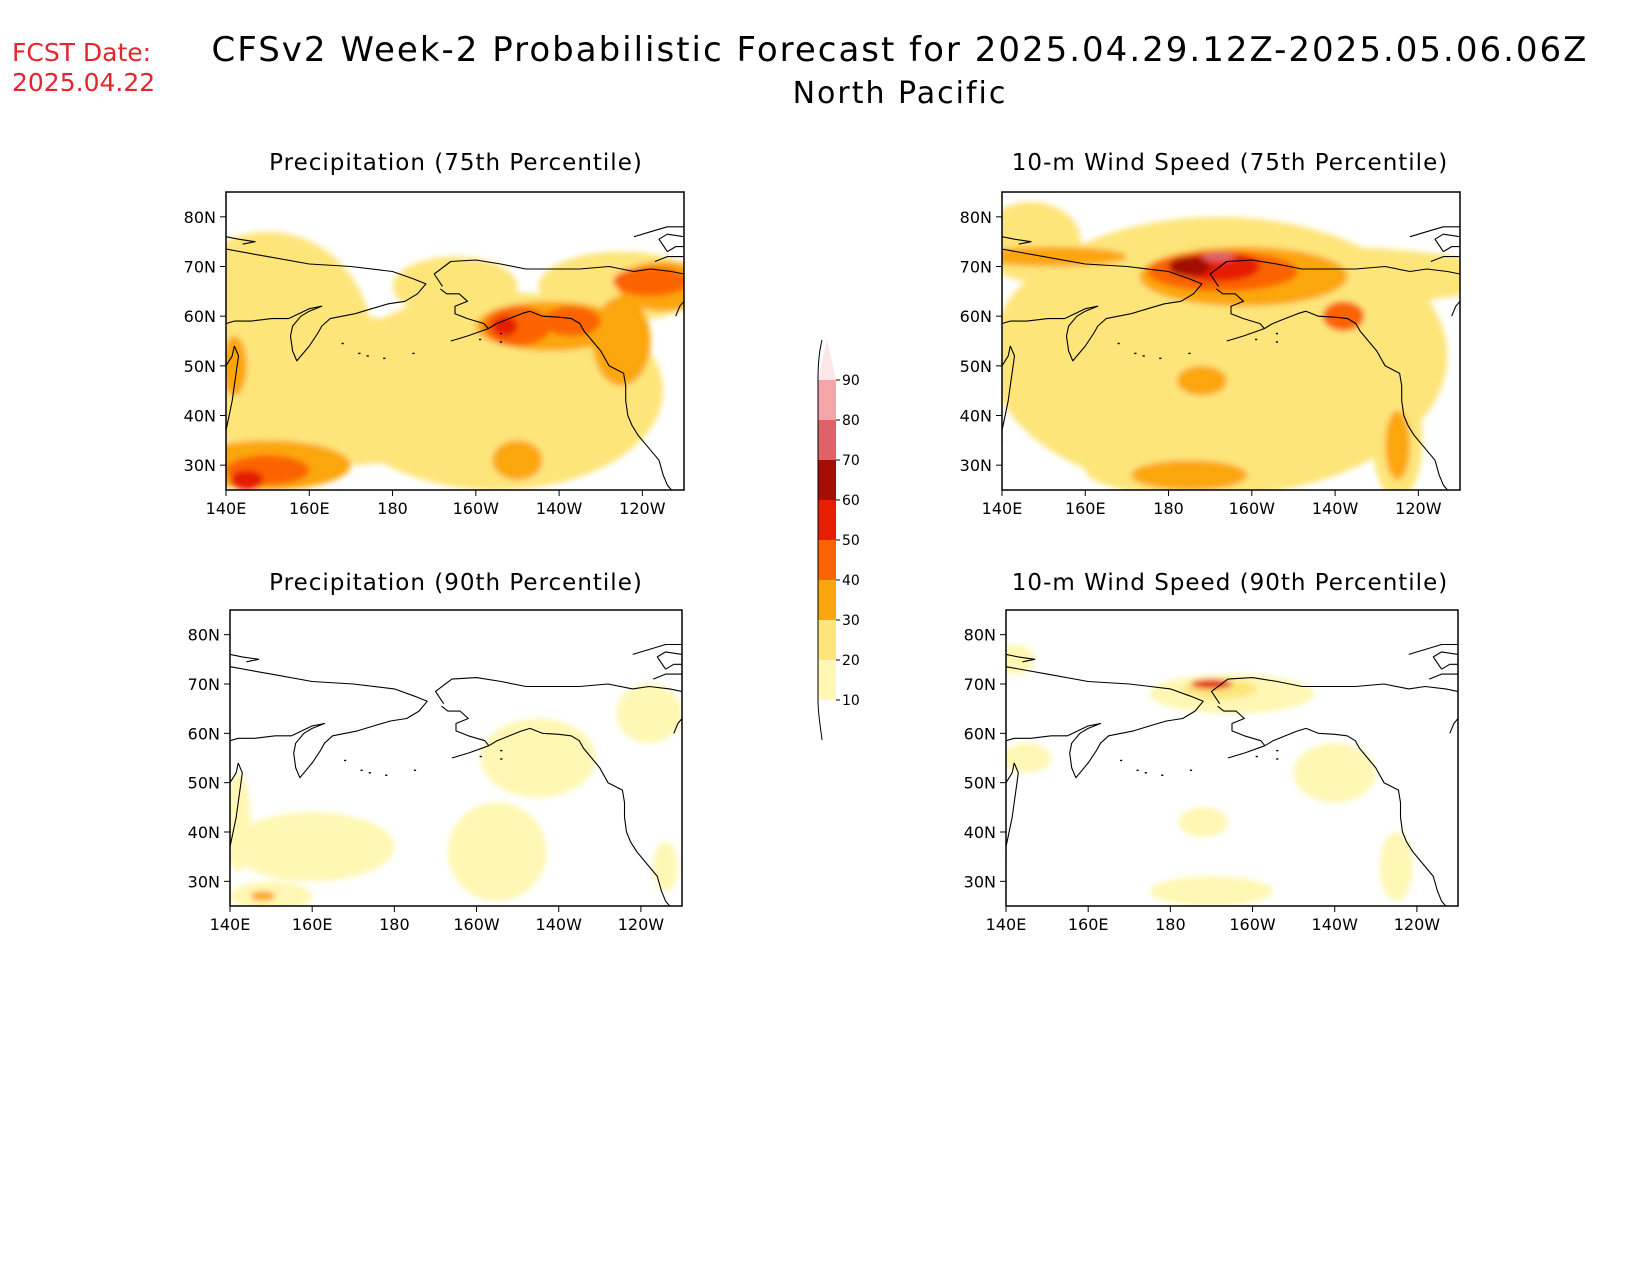  I want to click on panel-title-wind-75: 10-m Wind Speed (75th Percentile), so click(1230, 163).